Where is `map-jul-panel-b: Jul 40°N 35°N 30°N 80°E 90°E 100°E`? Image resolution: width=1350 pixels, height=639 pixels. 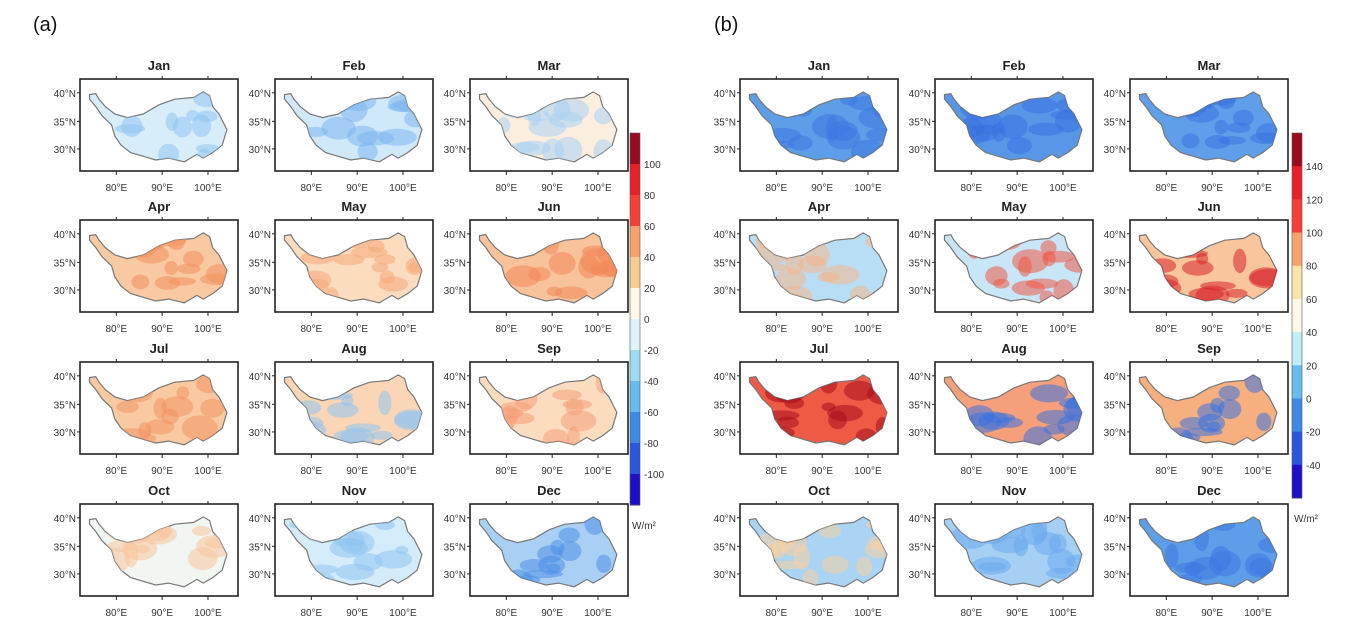
map-jul-panel-b: Jul 40°N 35°N 30°N 80°E 90°E 100°E is located at coordinates (806, 409).